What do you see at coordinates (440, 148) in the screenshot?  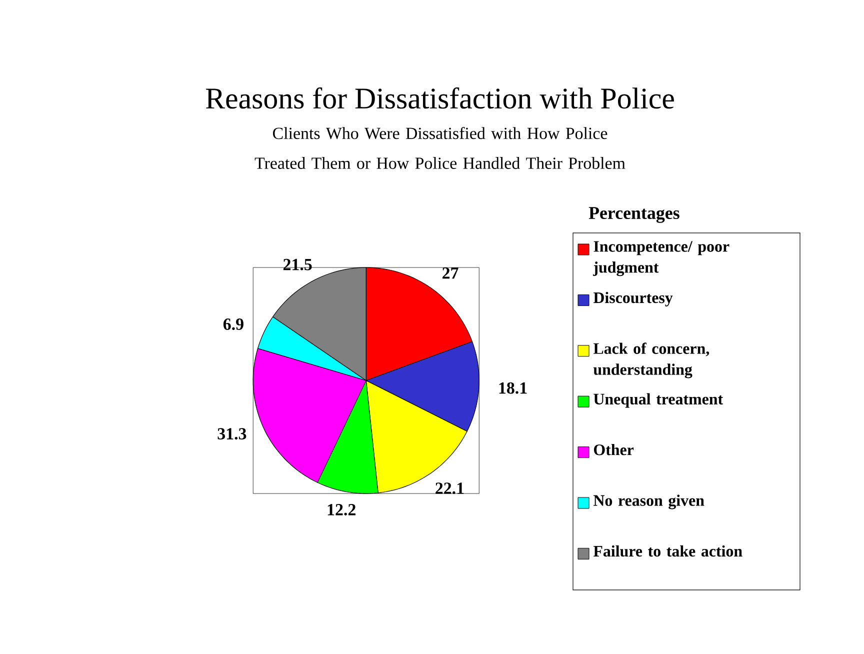 I see `chart-subtitle: Clients Who Were Dissatisfied with How Police Treated Them or How Police Handled Their Problem` at bounding box center [440, 148].